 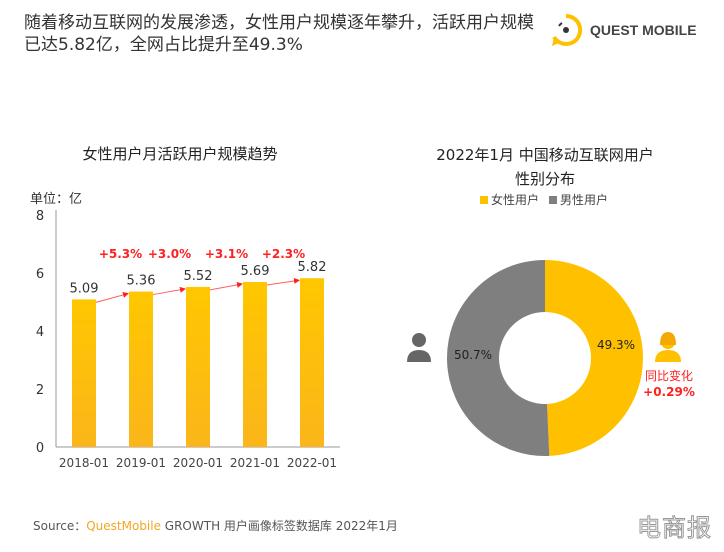 I want to click on legend-female: 女性用户, so click(x=509, y=199).